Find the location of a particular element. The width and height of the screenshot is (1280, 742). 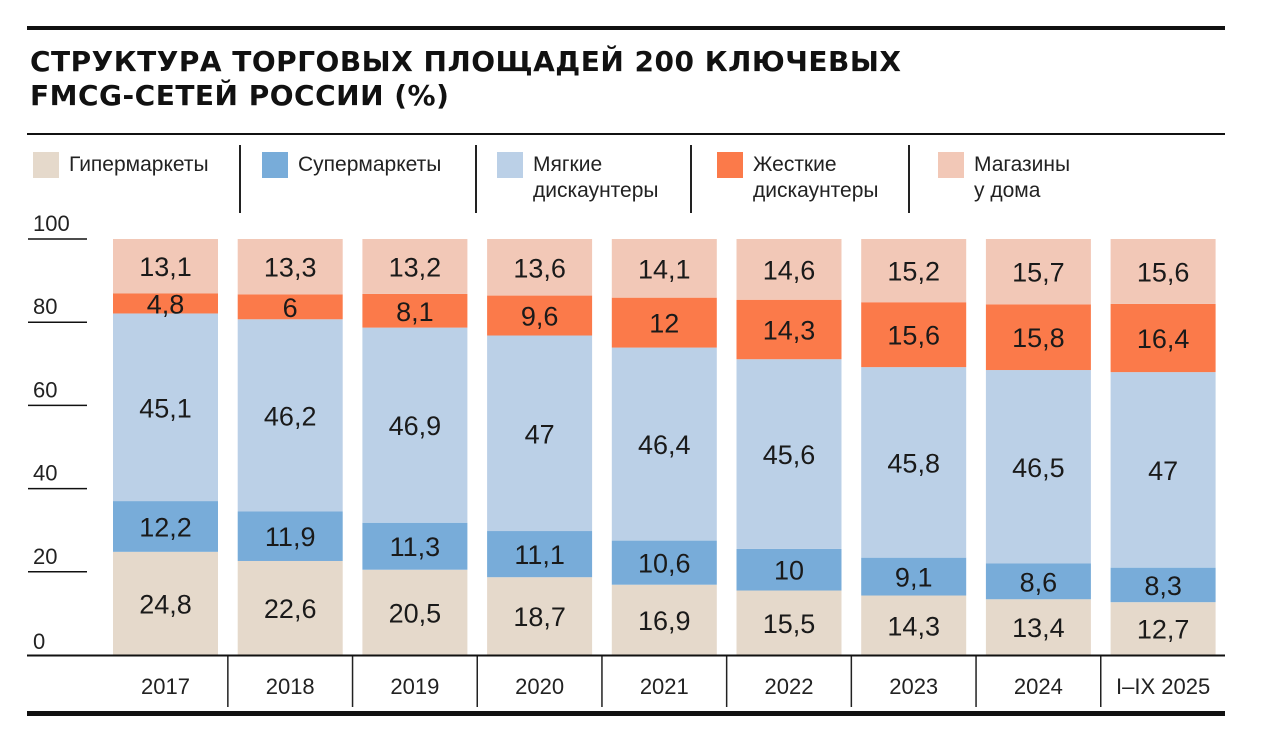

data-label: 10,6 is located at coordinates (664, 564).